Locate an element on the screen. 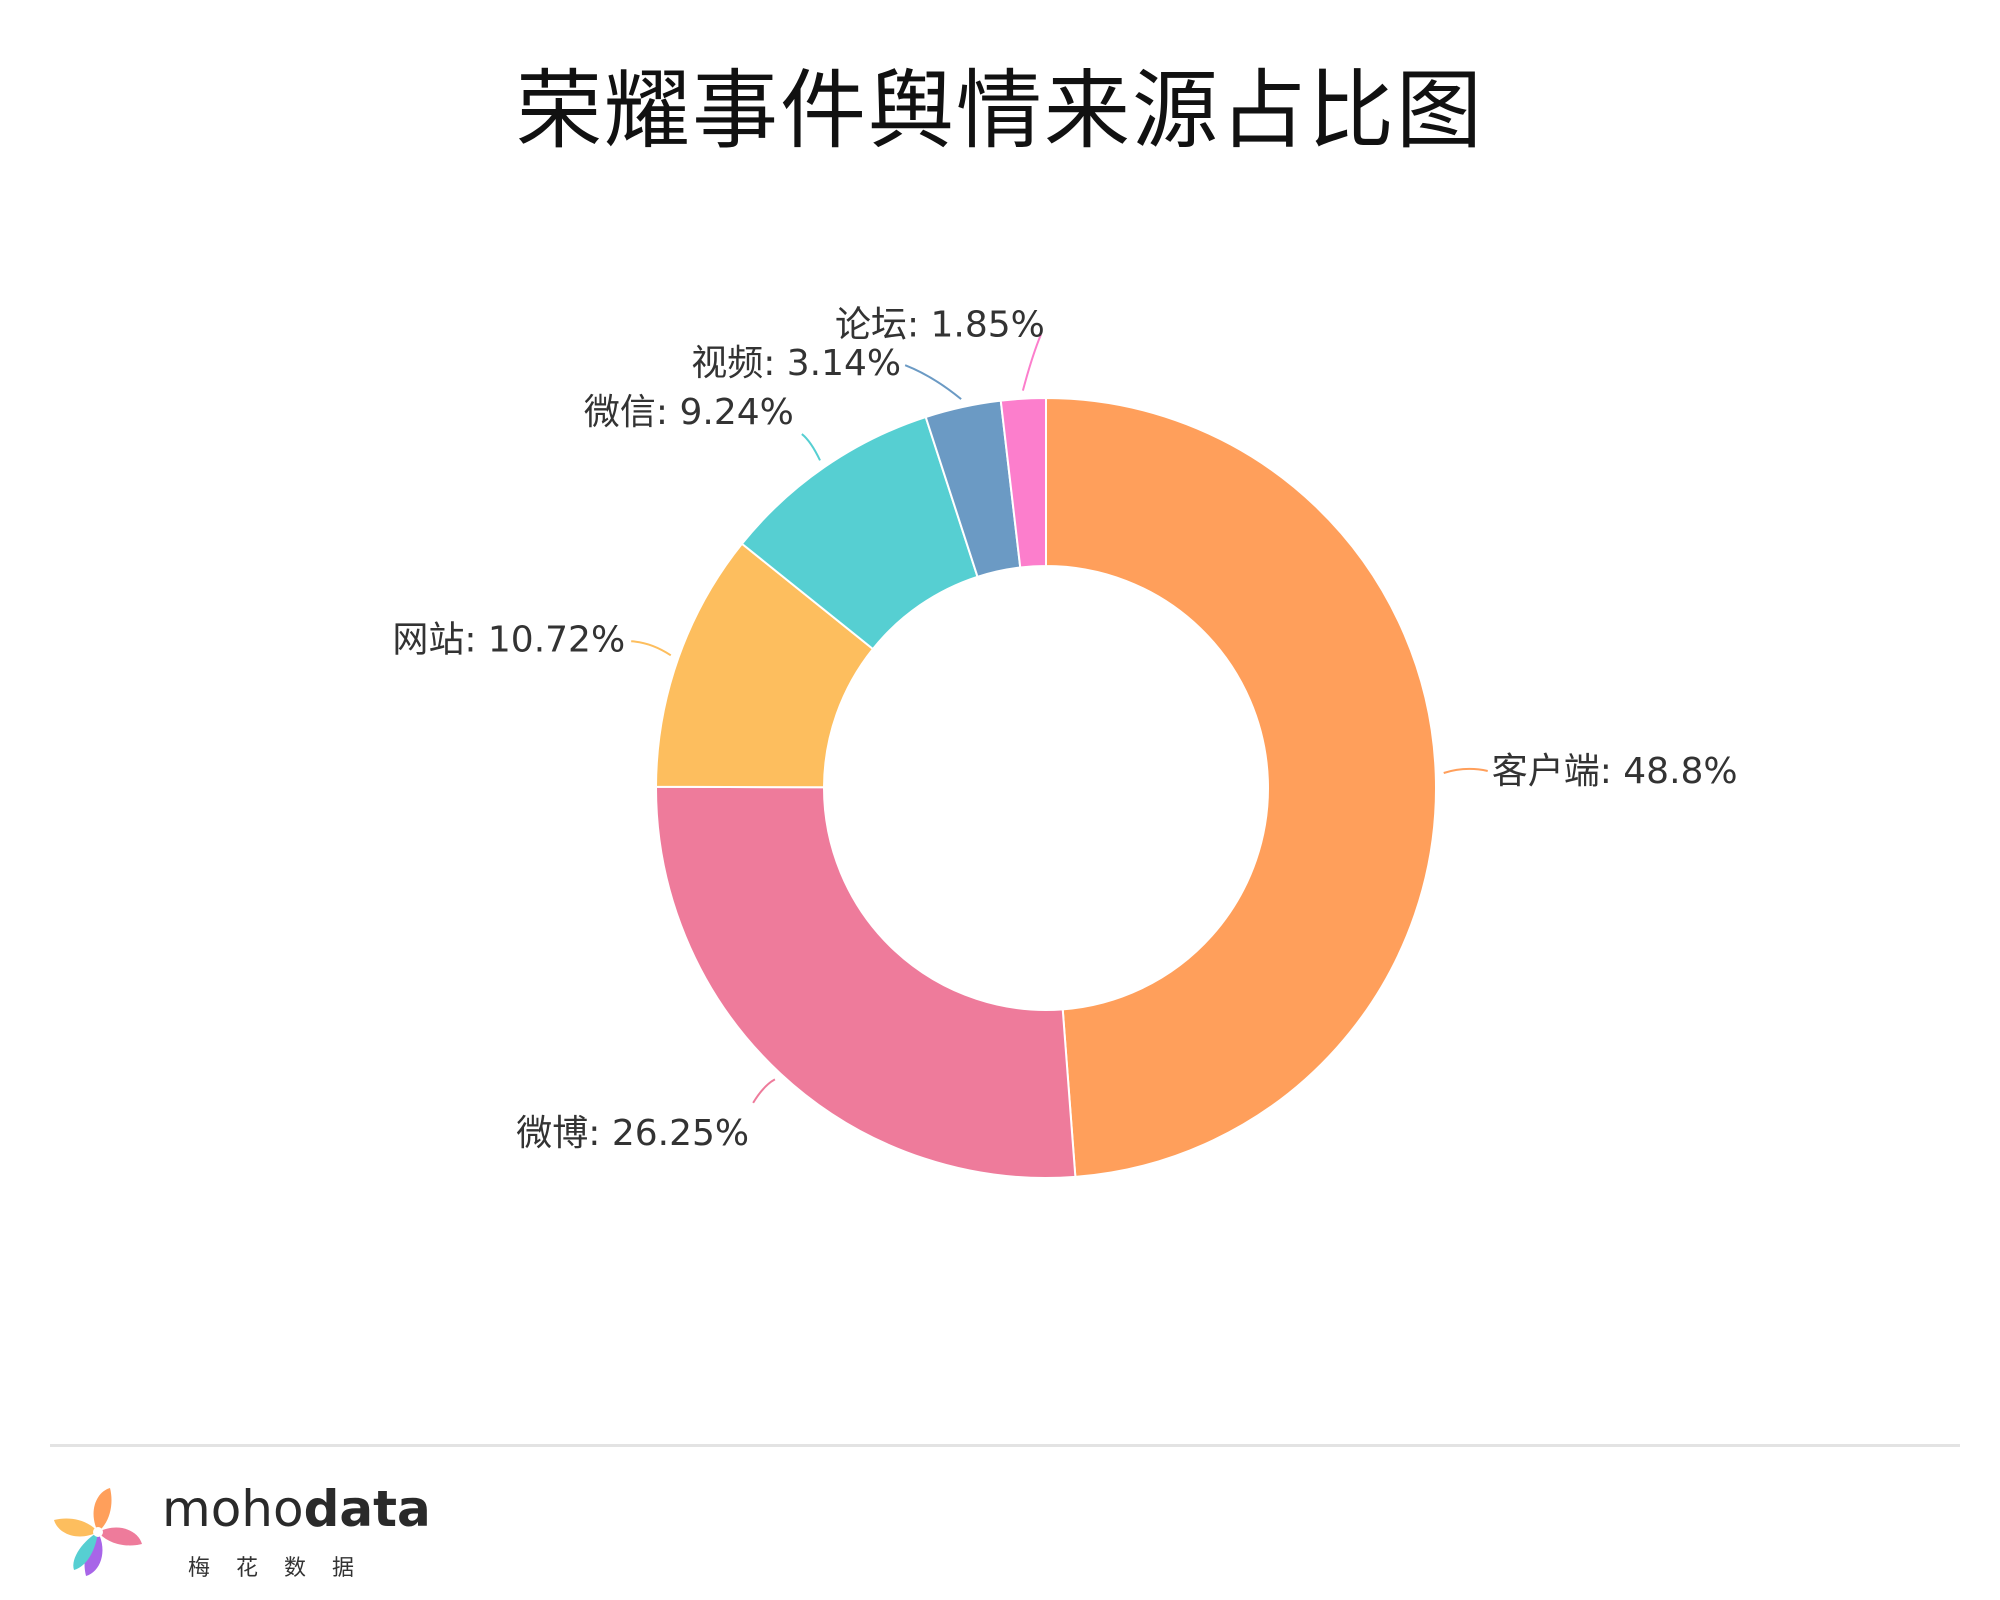 This screenshot has height=1600, width=2000. slice-label-1: 客户端: 48.8% is located at coordinates (1615, 771).